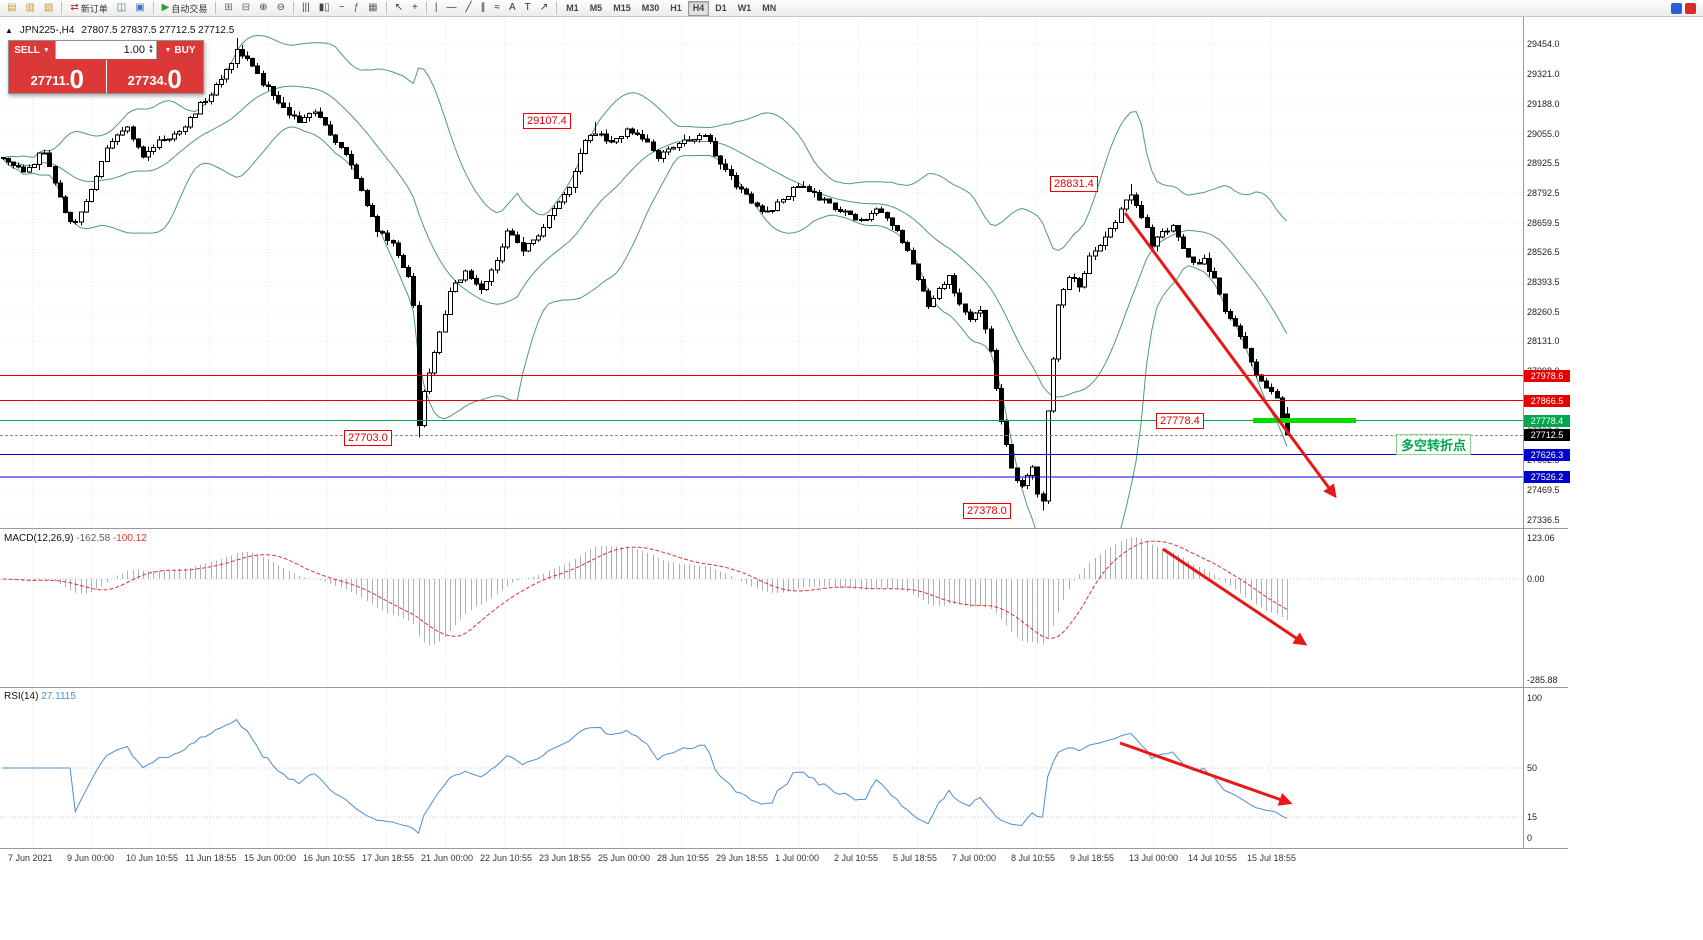  Describe the element at coordinates (761, 426) in the screenshot. I see `horizontal-lines` at that location.